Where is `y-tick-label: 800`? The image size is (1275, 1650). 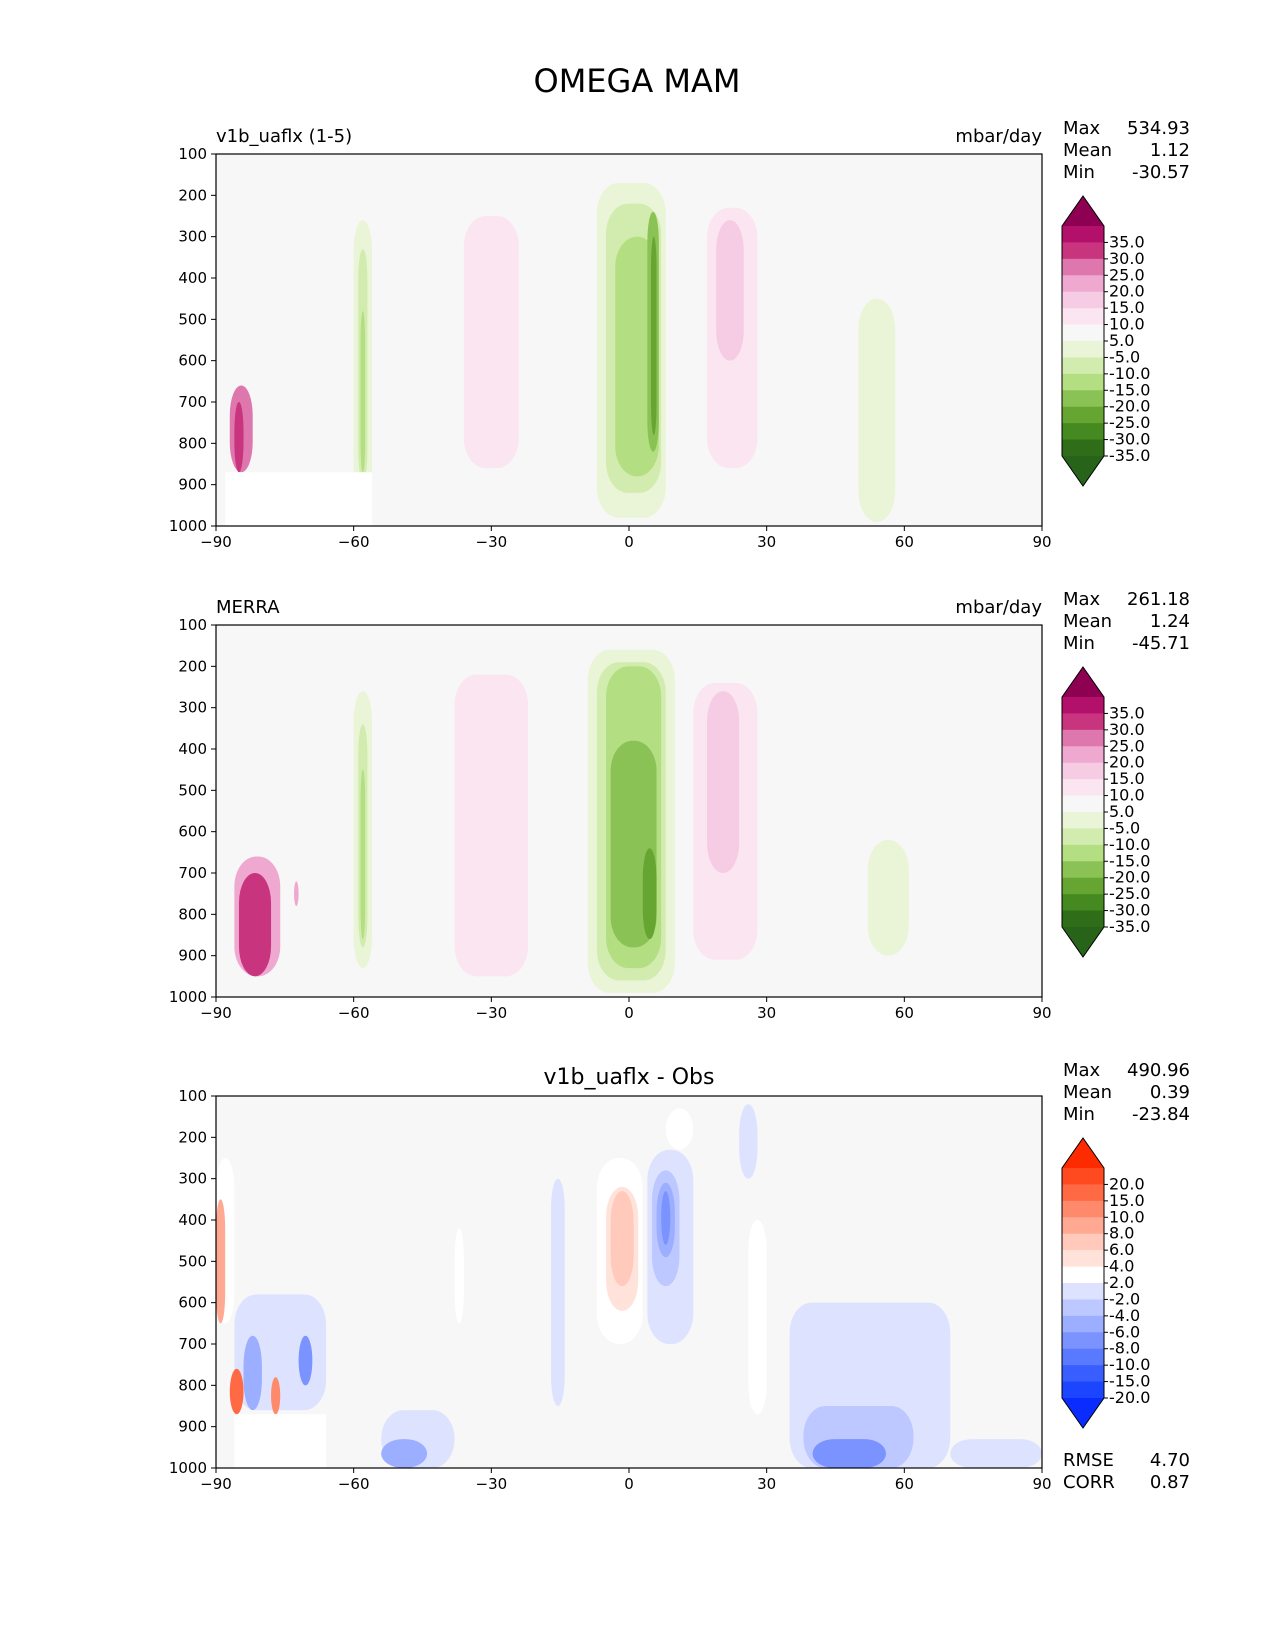
y-tick-label: 800 is located at coordinates (192, 914).